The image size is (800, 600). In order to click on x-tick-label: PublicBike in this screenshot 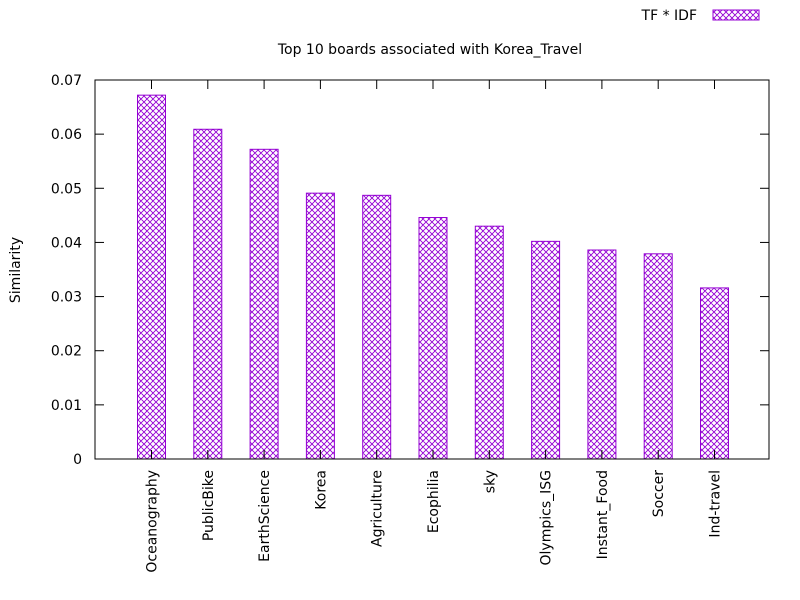, I will do `click(209, 505)`.